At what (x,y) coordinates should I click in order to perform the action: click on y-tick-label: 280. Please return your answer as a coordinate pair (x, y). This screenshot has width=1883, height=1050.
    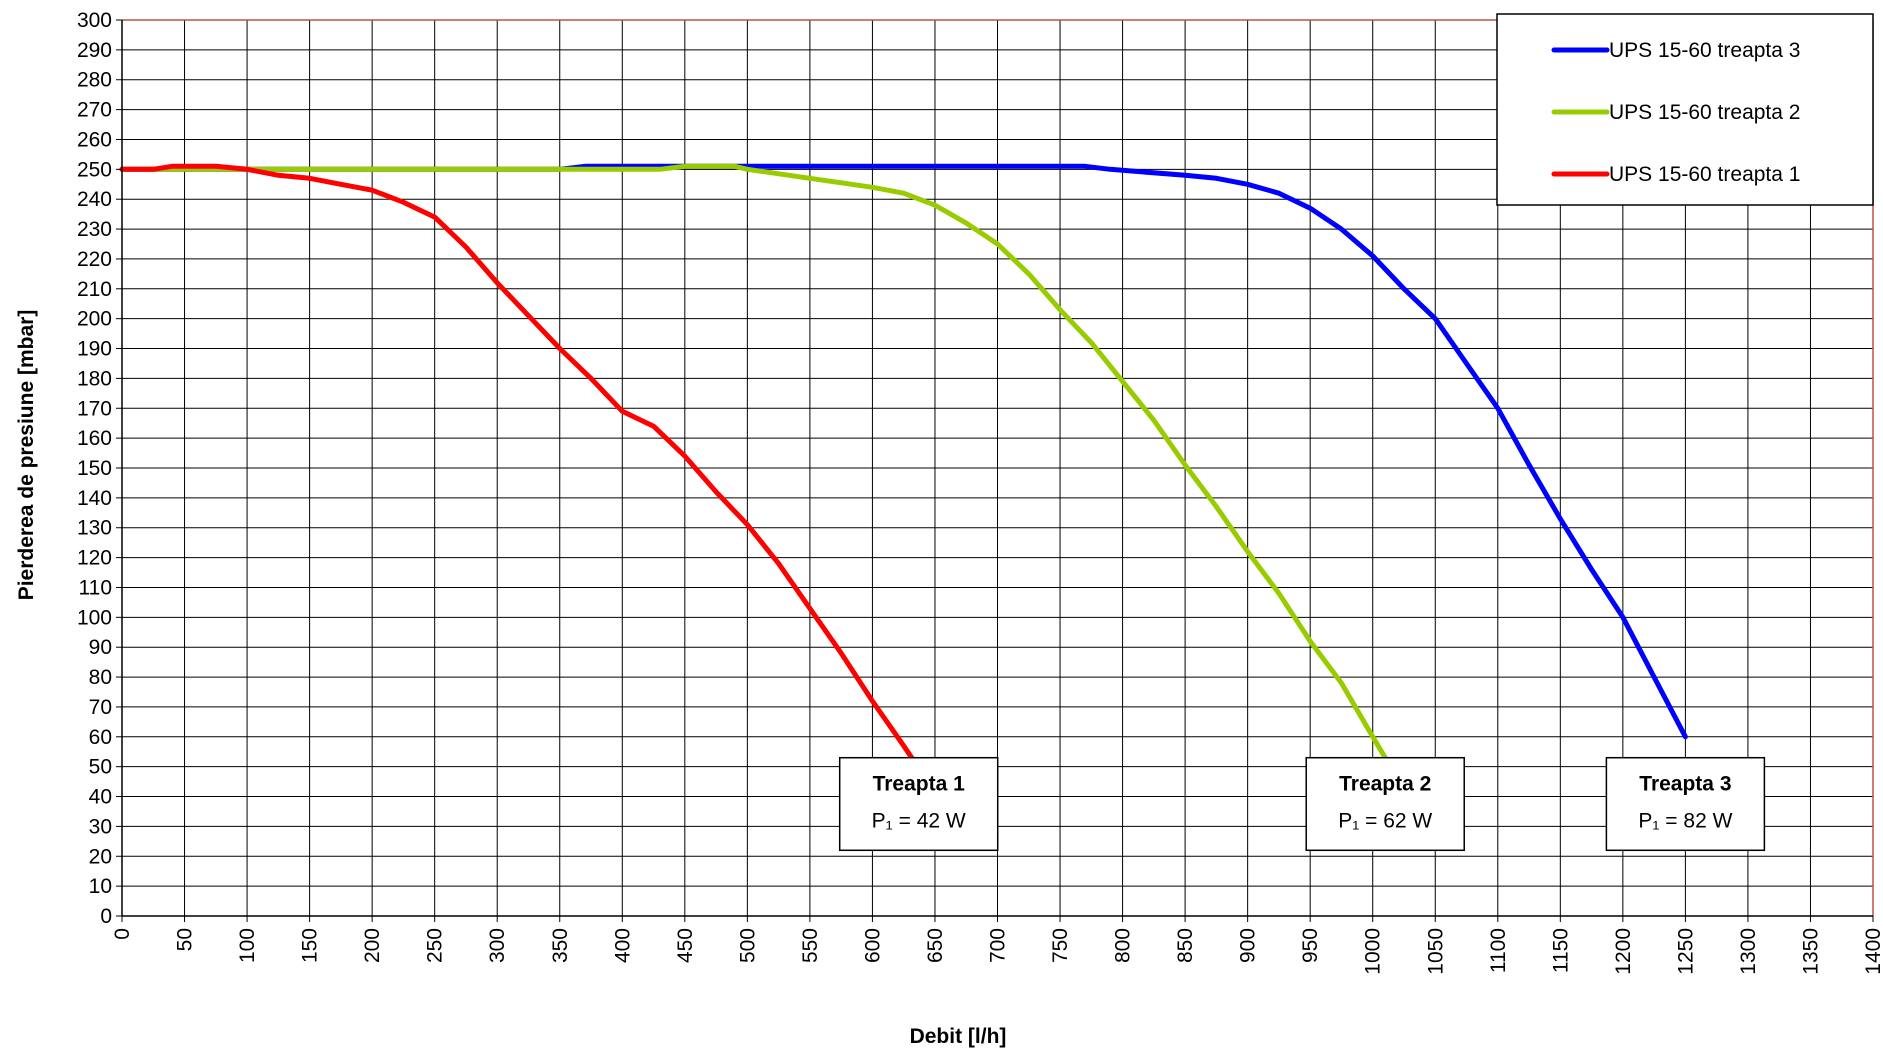
    Looking at the image, I should click on (94, 80).